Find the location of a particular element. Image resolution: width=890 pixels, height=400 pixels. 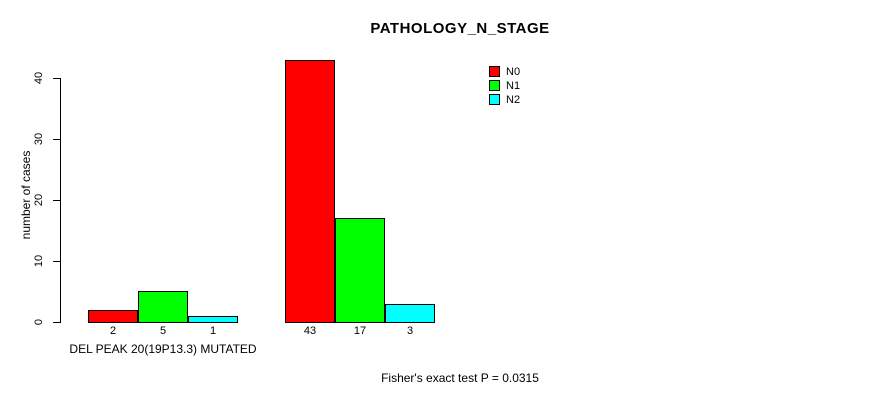

y-tick-label: 0 is located at coordinates (39, 322).